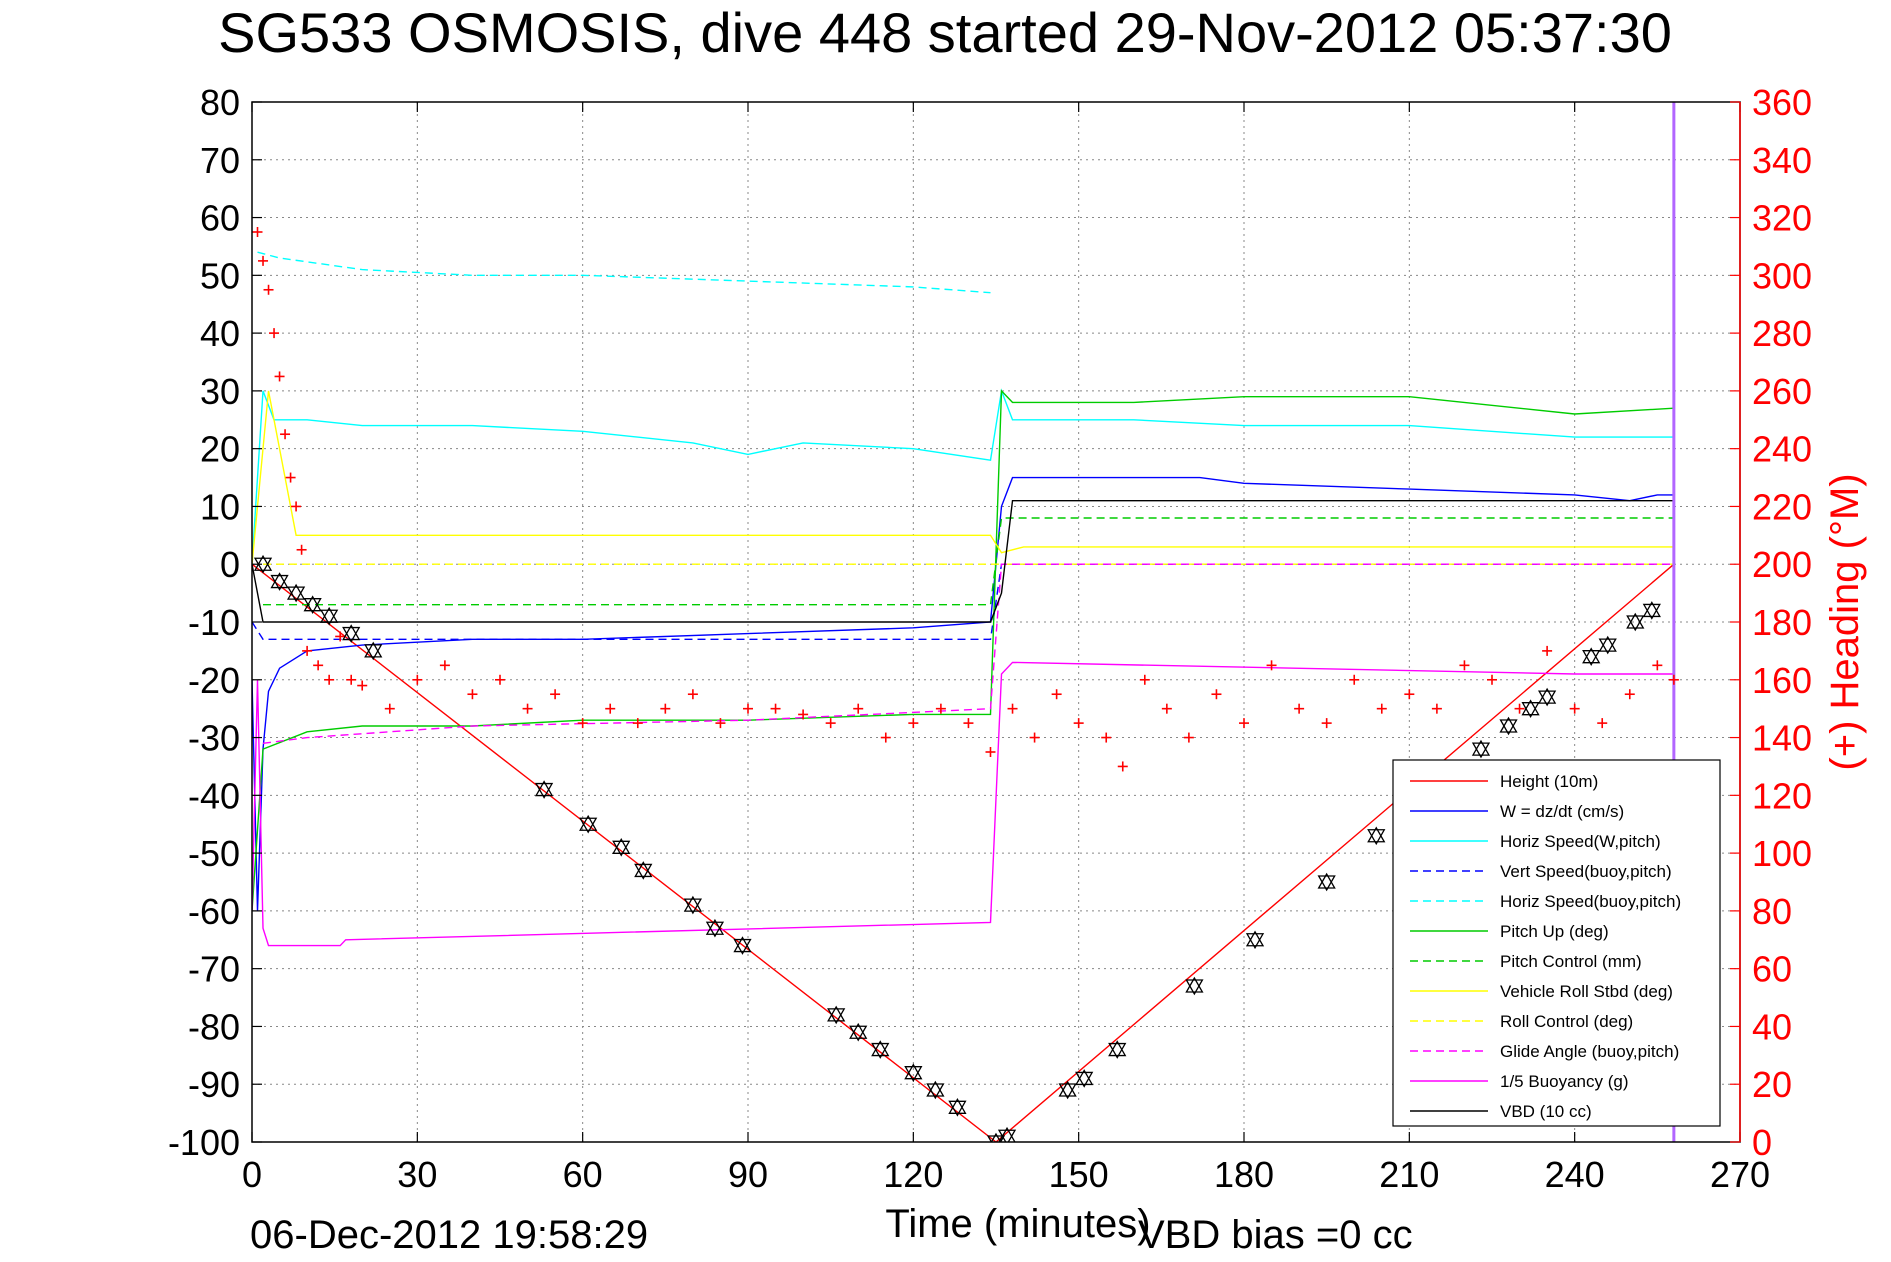  What do you see at coordinates (624, 272) in the screenshot?
I see `series-line-horiz-speed-buoy-pitch` at bounding box center [624, 272].